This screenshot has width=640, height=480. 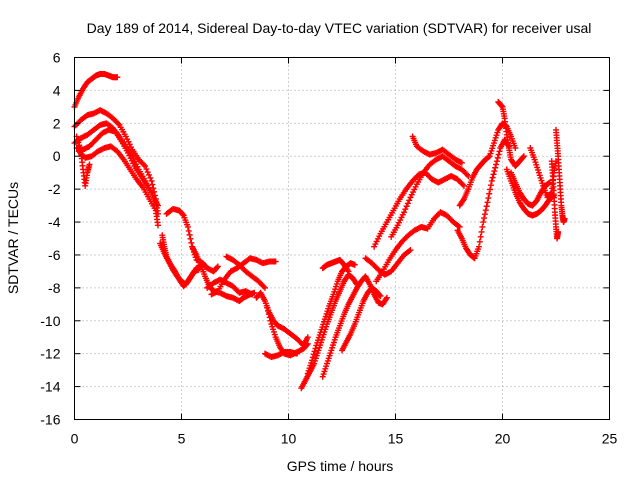 What do you see at coordinates (396, 439) in the screenshot?
I see `x-tick-label: 15` at bounding box center [396, 439].